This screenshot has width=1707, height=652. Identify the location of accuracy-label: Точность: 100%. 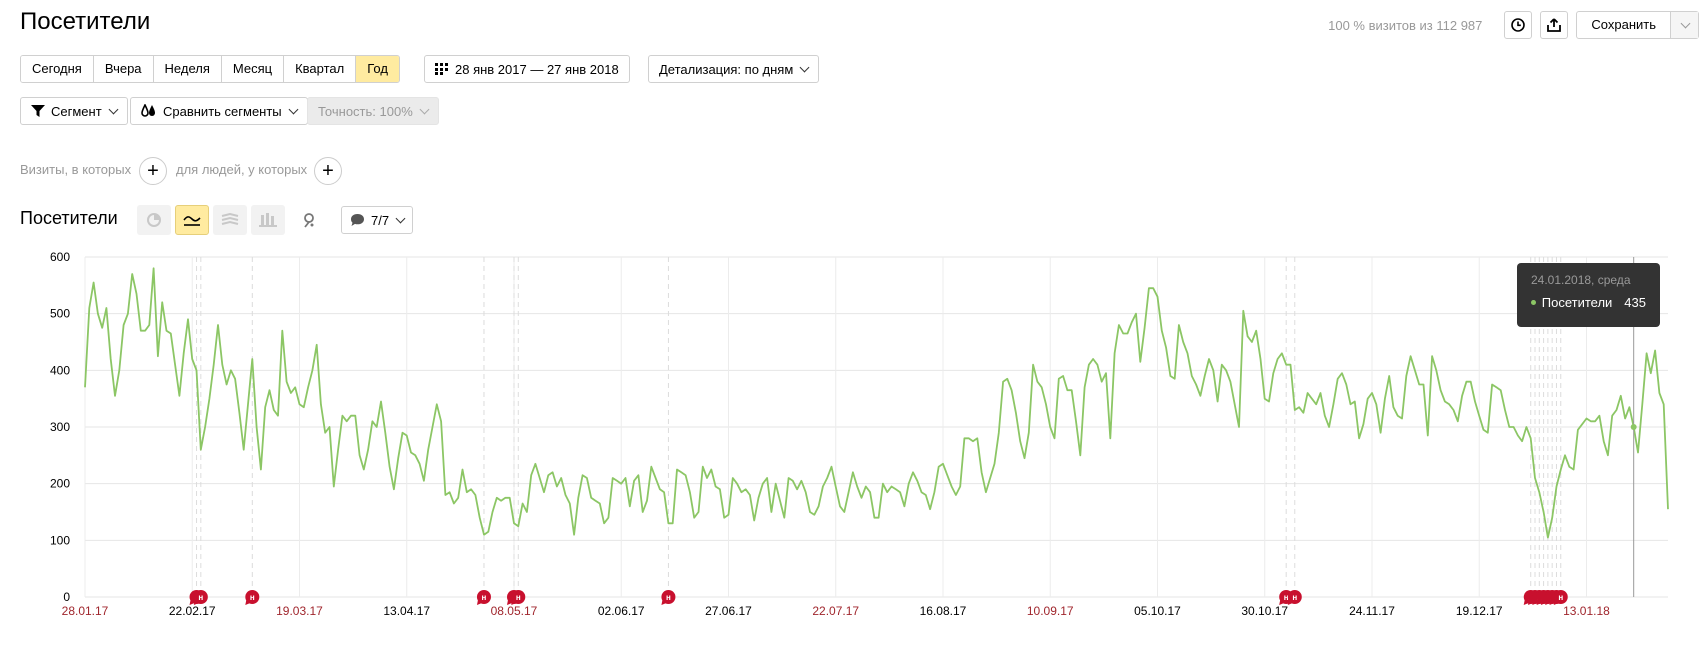
(365, 111).